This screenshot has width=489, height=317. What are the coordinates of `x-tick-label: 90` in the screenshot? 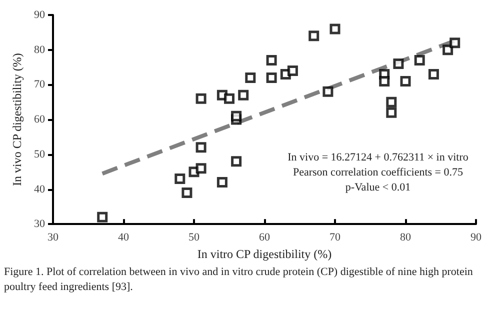 It's located at (476, 238).